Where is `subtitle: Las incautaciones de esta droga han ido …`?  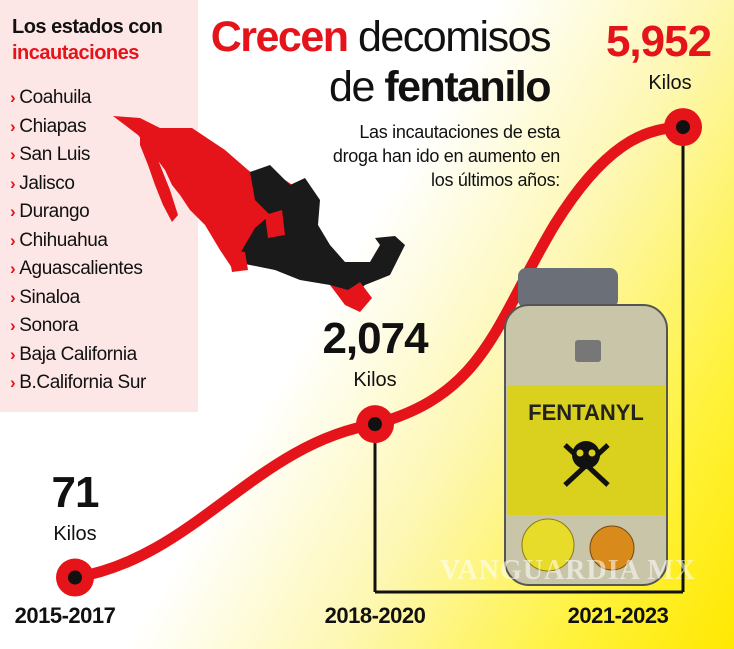
subtitle: Las incautaciones de esta droga han ido … is located at coordinates (446, 156).